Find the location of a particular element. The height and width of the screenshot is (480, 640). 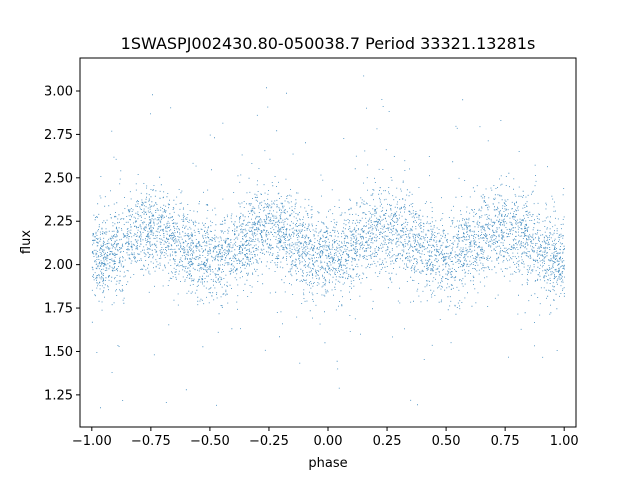

x-tick-label: 0.50 is located at coordinates (446, 441).